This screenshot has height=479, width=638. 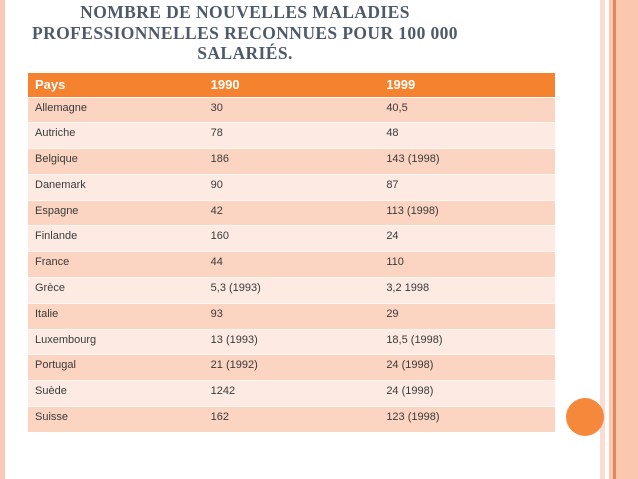 I want to click on table-row: Finlande 160 24, so click(x=291, y=238).